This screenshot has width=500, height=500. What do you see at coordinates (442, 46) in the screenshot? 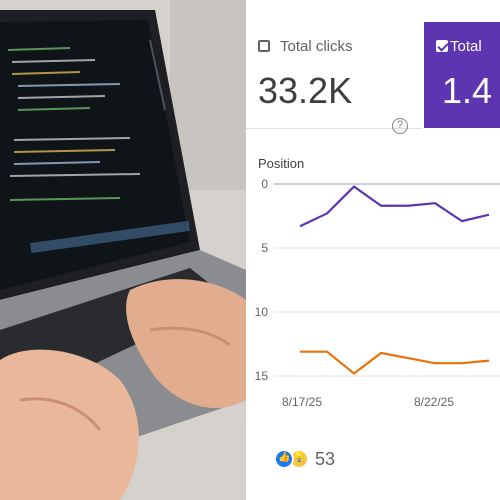
I see `impressions-checkbox` at bounding box center [442, 46].